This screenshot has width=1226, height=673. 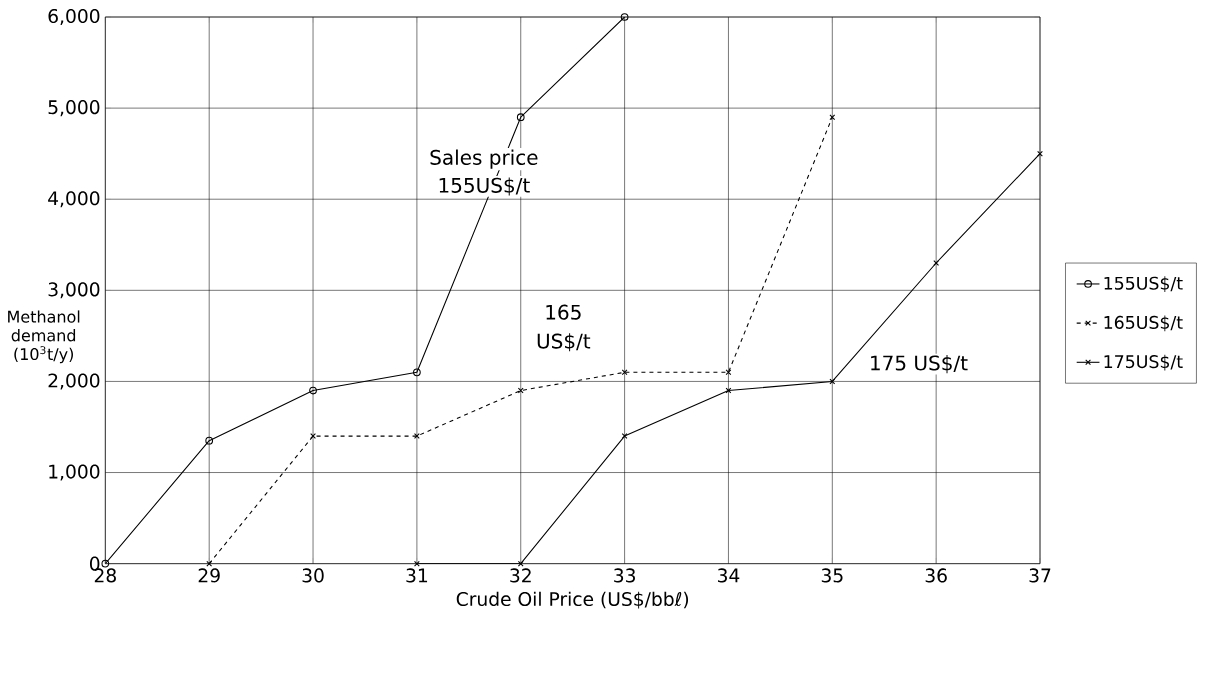 I want to click on legend-label: 175US$/t, so click(x=1143, y=362).